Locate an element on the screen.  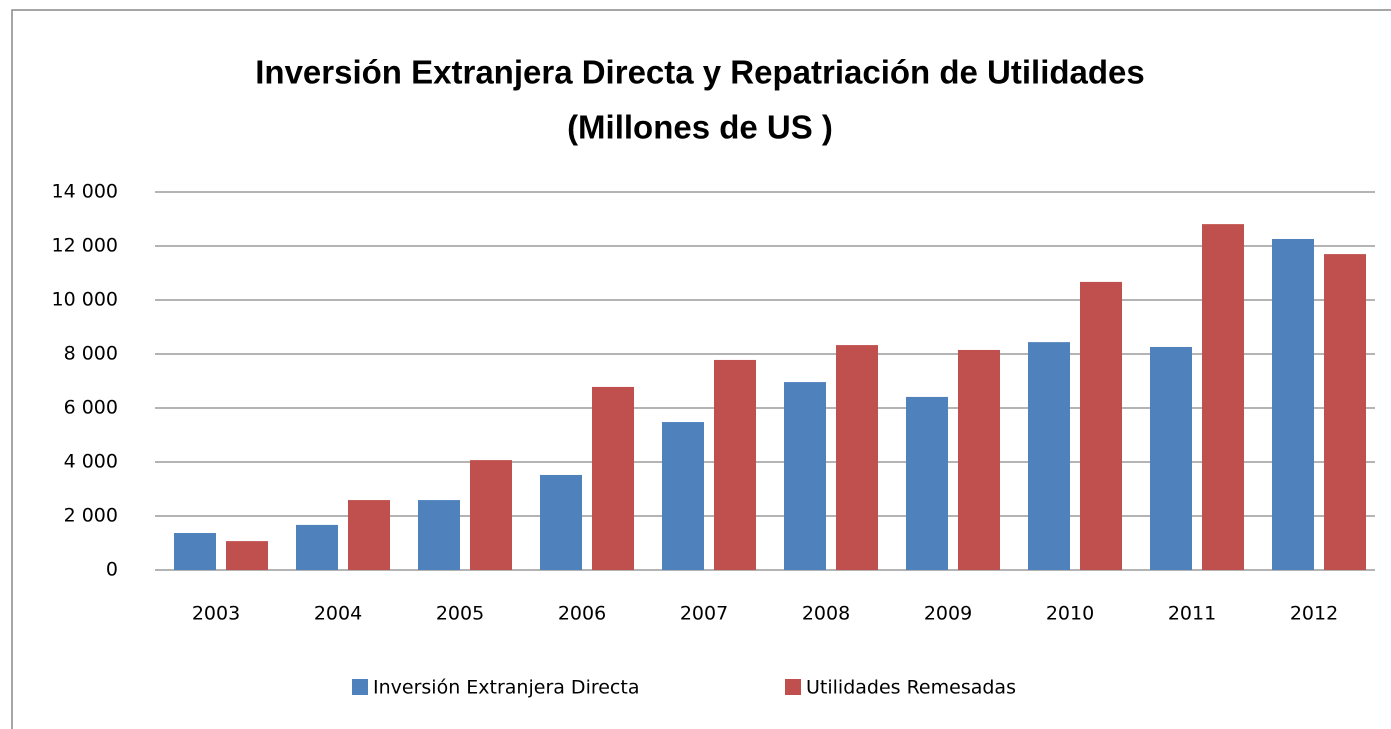
x-tick-label: 2005 is located at coordinates (460, 614).